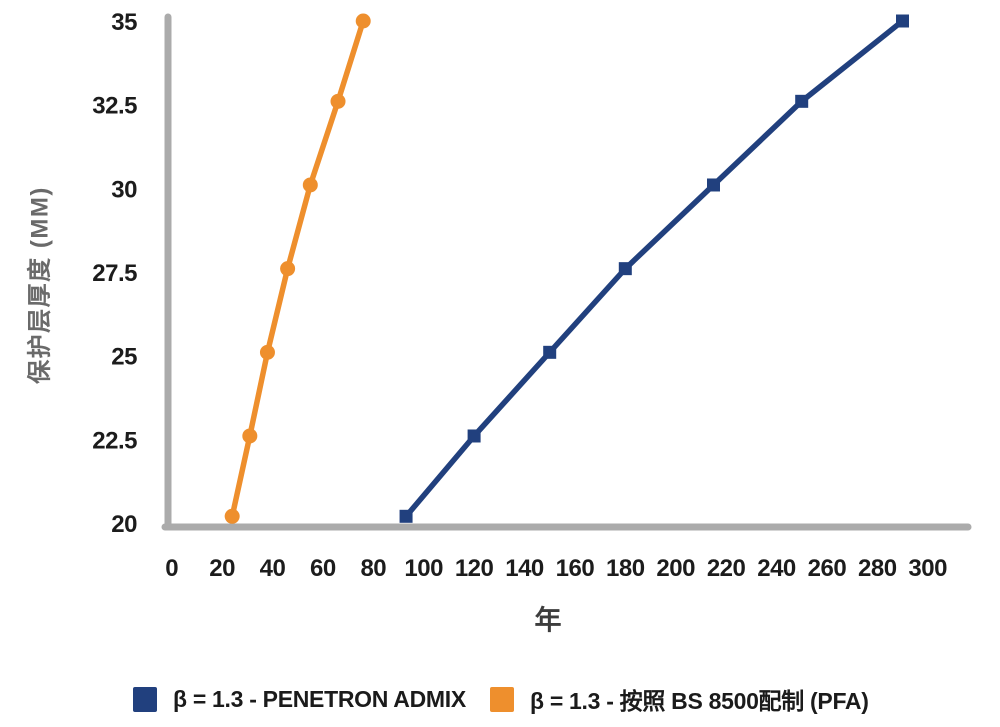 This screenshot has width=1000, height=727. What do you see at coordinates (114, 440) in the screenshot?
I see `svg-text: 22.5` at bounding box center [114, 440].